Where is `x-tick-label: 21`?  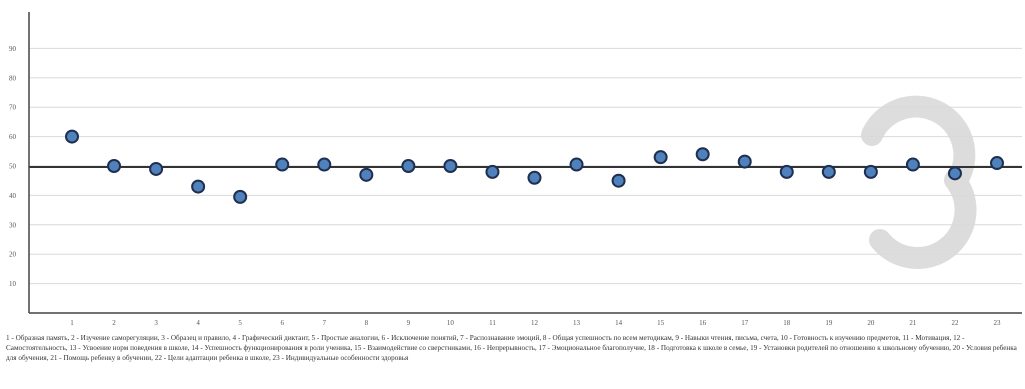
x-tick-label: 21 is located at coordinates (913, 323).